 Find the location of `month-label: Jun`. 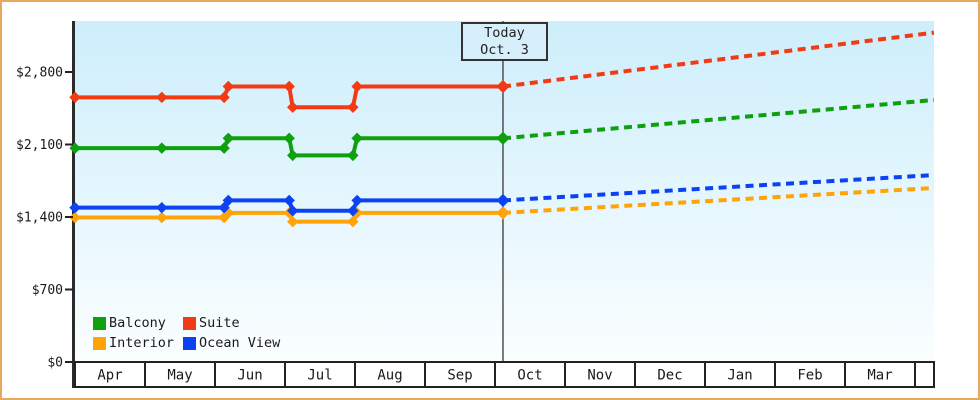

month-label: Jun is located at coordinates (249, 376).